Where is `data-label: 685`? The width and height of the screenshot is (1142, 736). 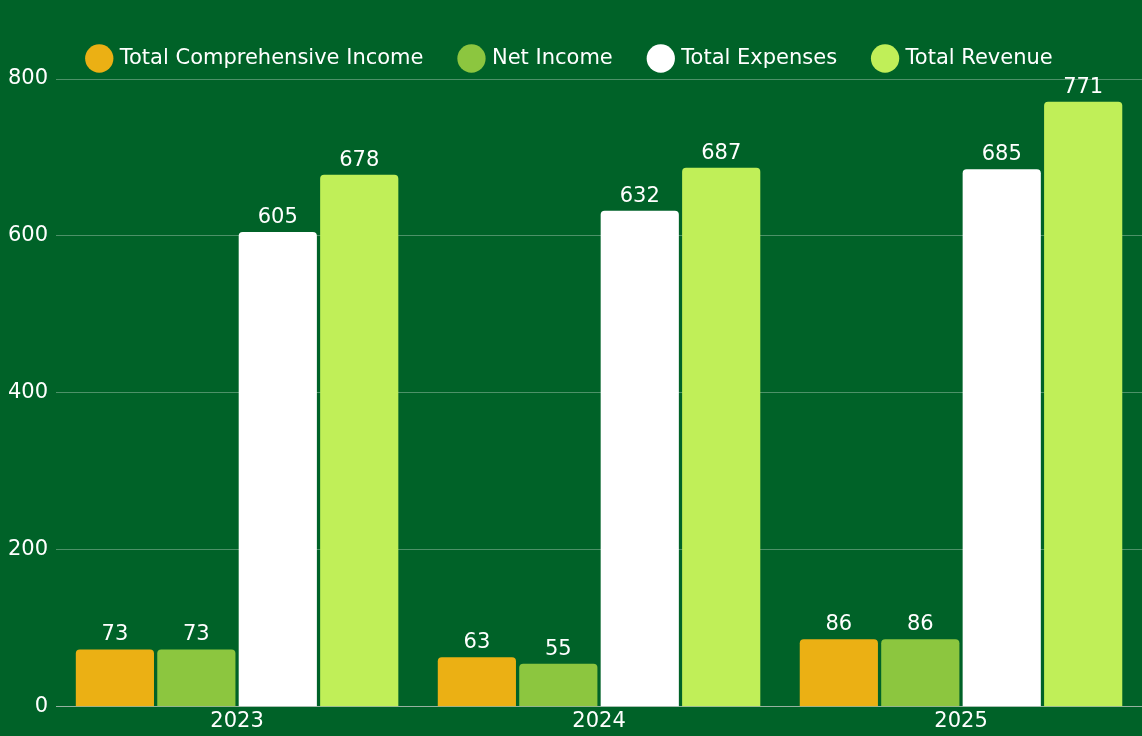
data-label: 685 is located at coordinates (1001, 153).